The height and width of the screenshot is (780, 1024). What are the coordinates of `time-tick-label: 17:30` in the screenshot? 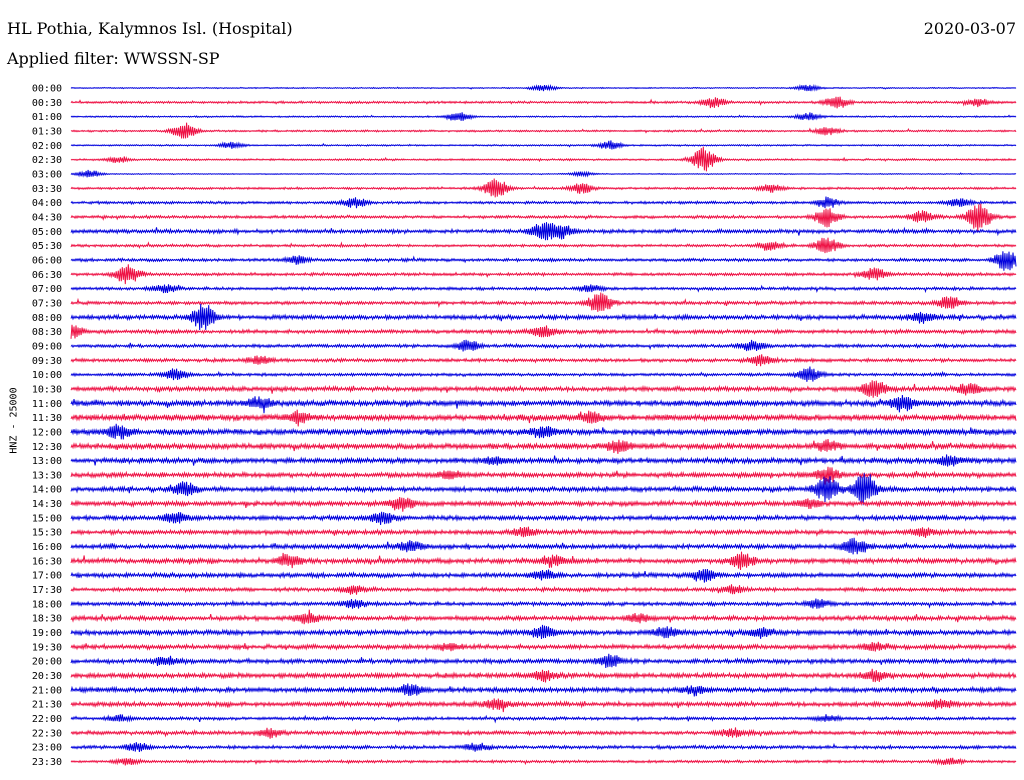 It's located at (47, 590).